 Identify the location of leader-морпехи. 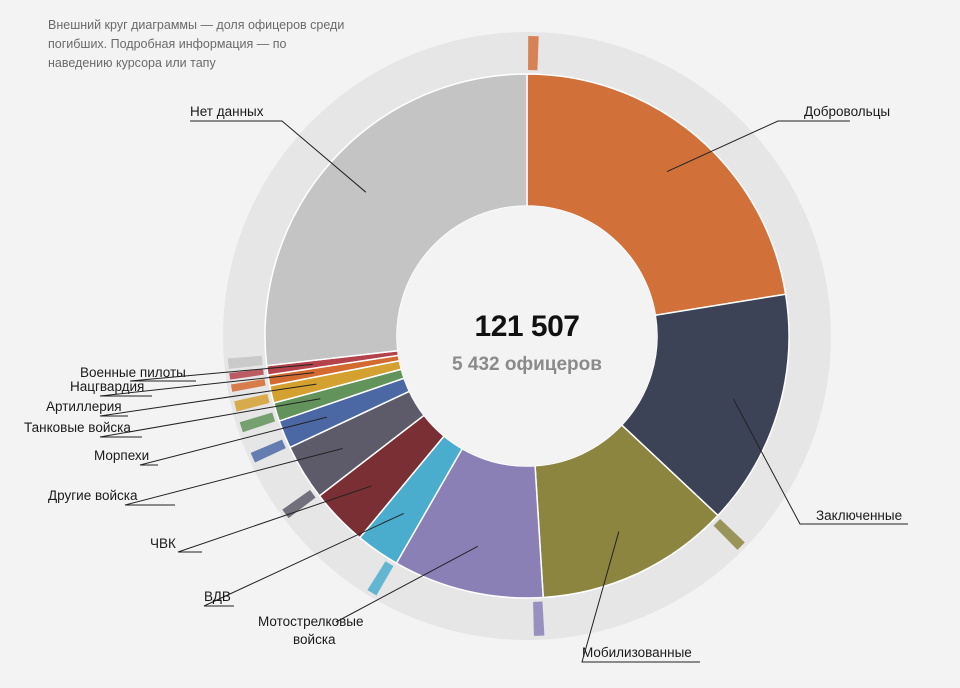
(233, 441).